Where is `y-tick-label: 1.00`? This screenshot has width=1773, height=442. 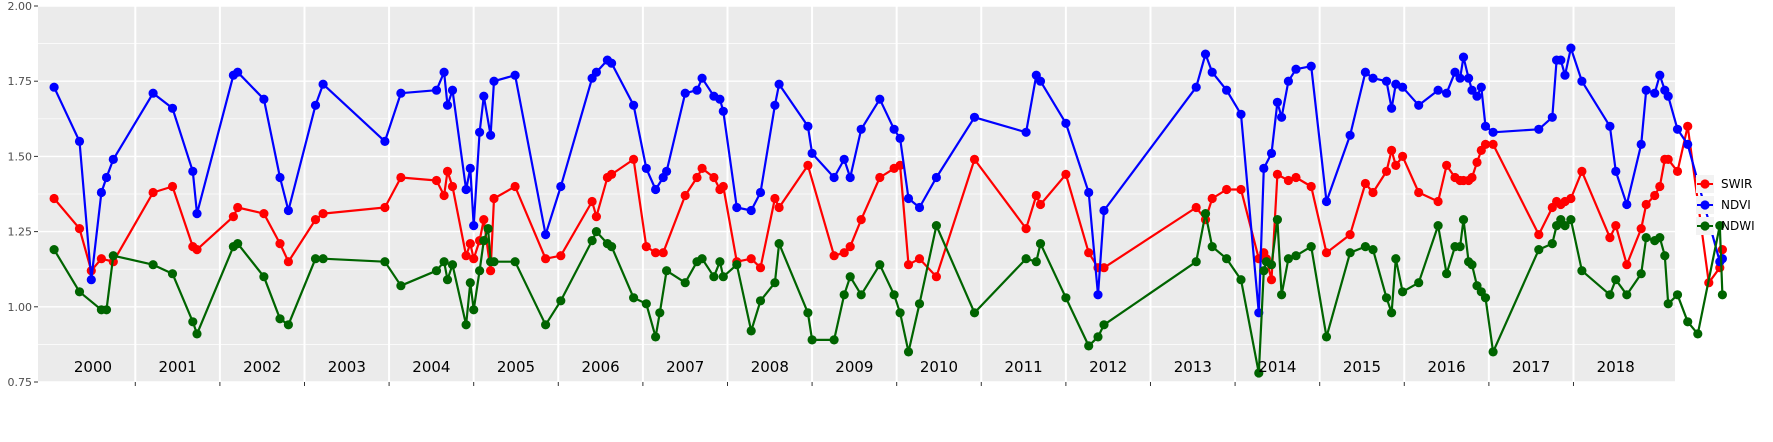 y-tick-label: 1.00 is located at coordinates (20, 307).